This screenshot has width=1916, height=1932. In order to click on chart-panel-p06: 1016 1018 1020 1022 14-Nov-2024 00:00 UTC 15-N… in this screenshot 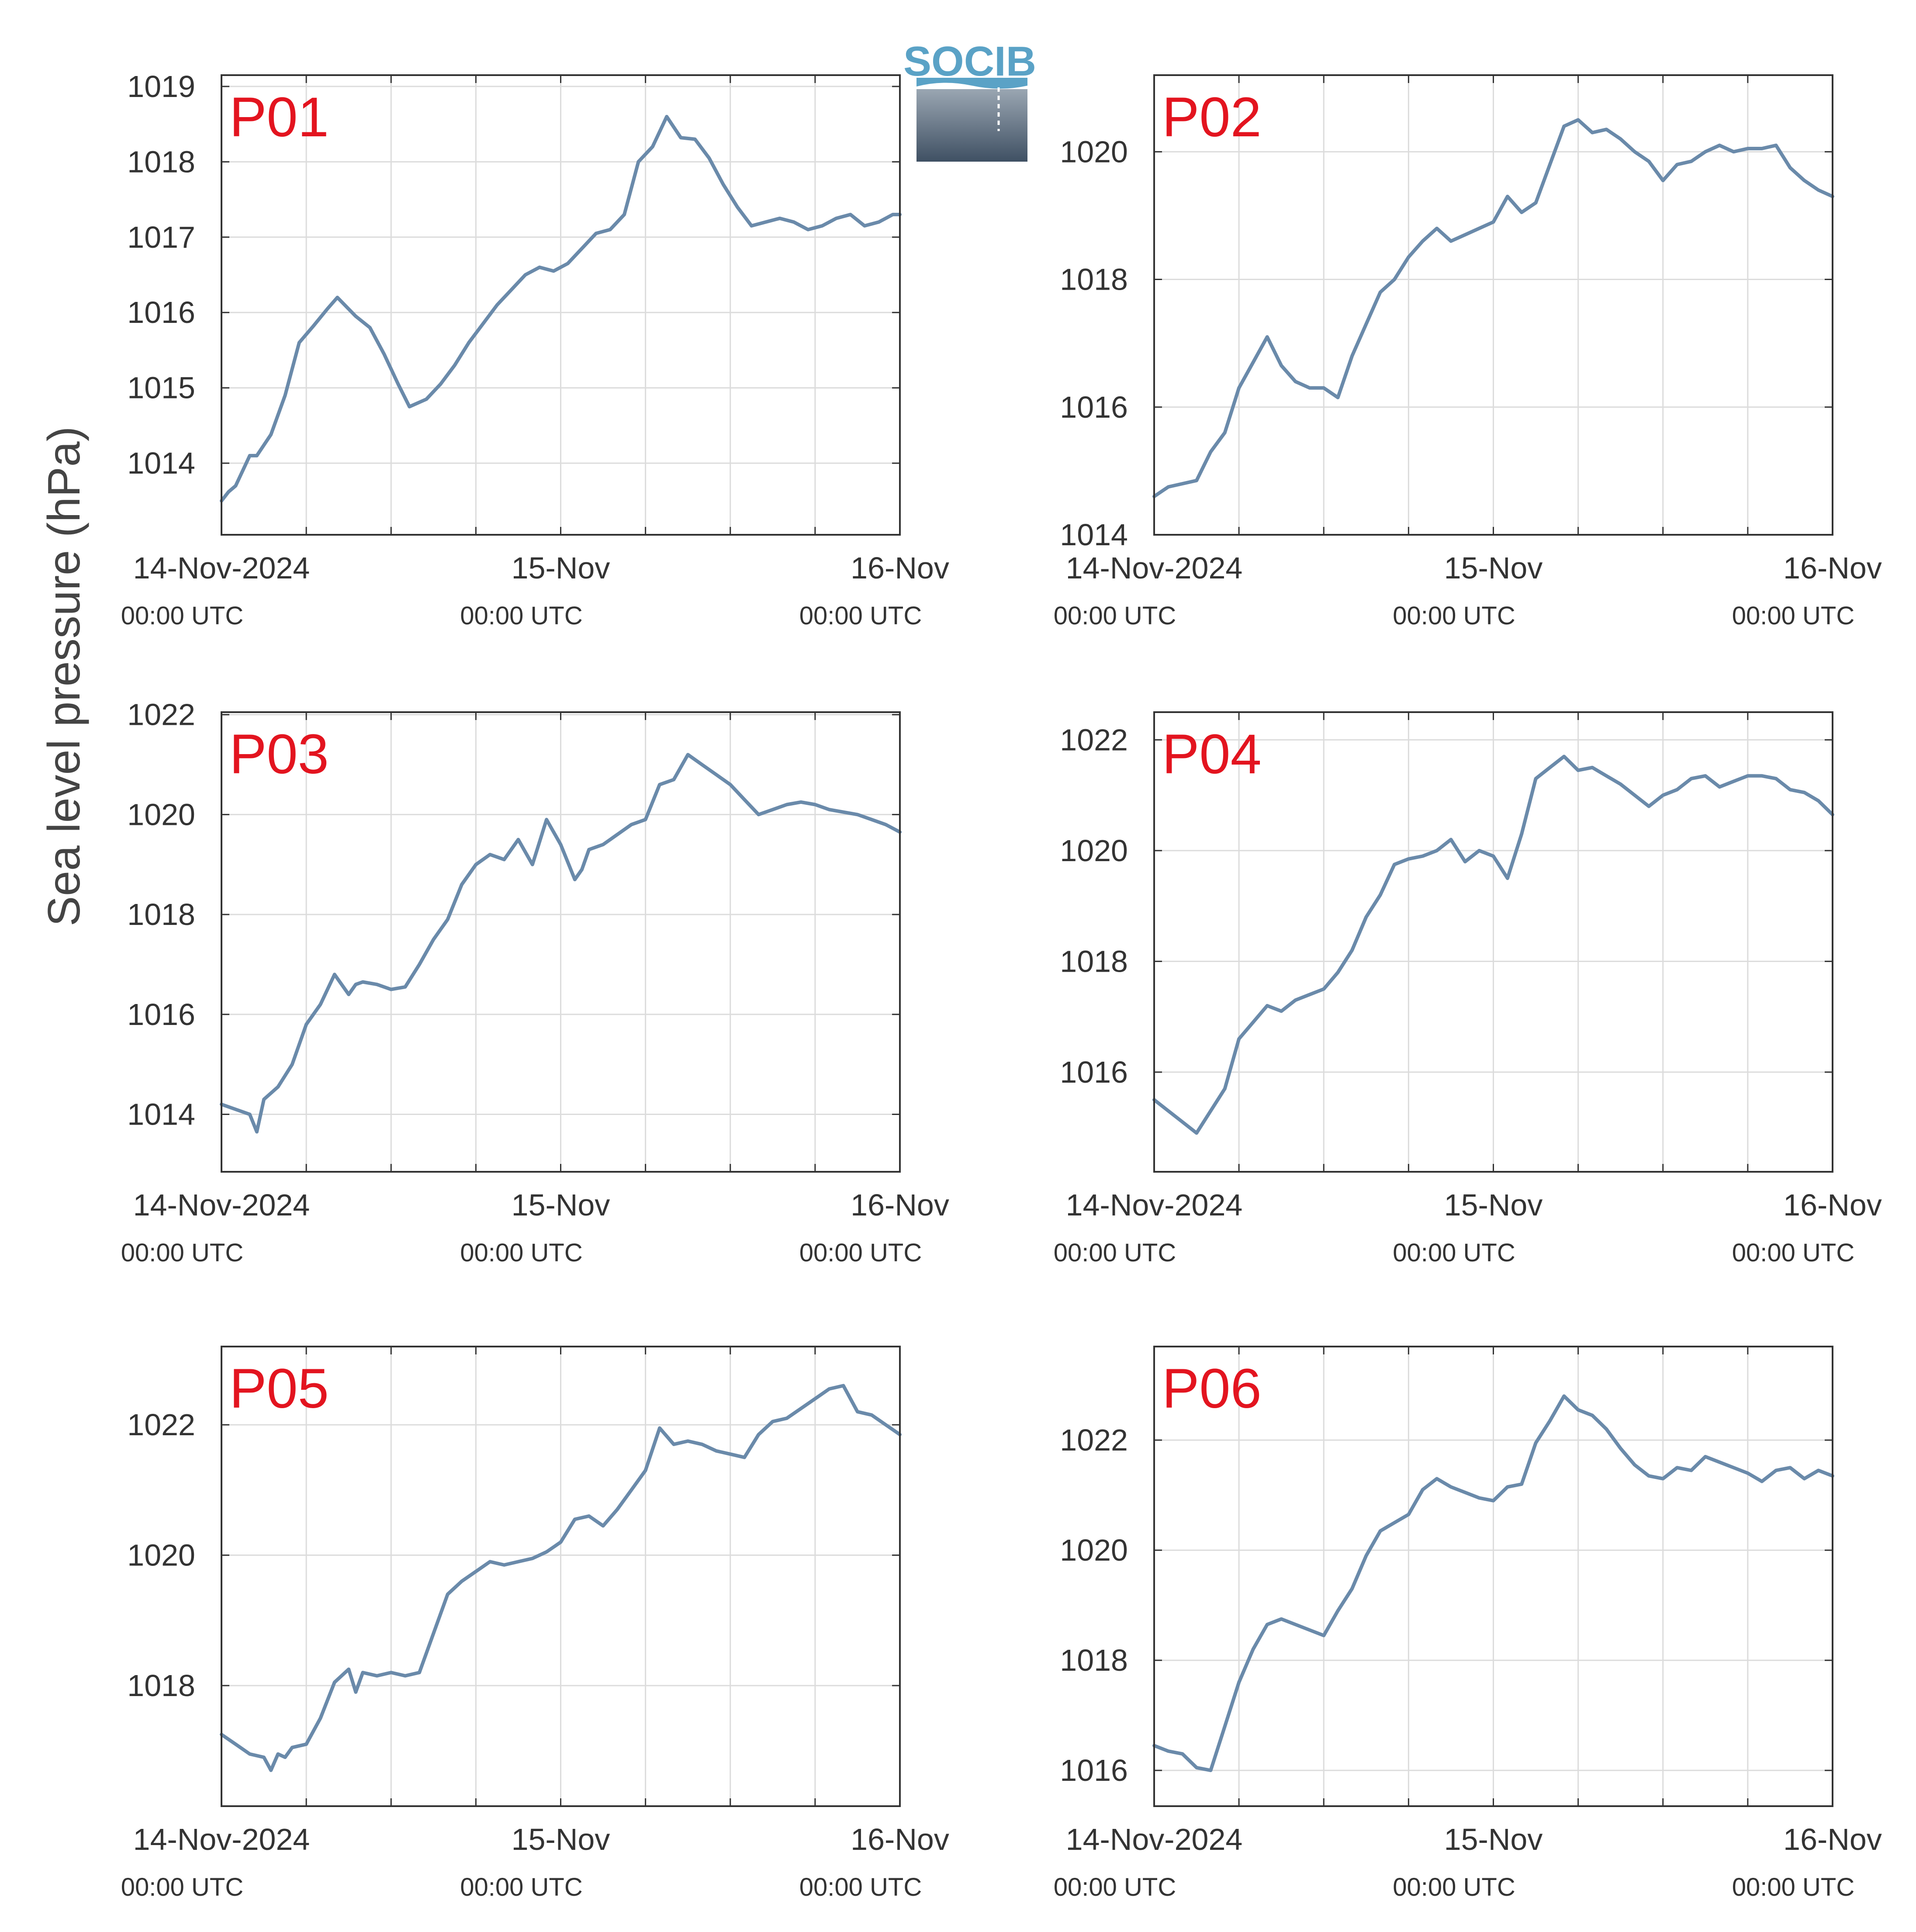, I will do `click(1468, 1623)`.